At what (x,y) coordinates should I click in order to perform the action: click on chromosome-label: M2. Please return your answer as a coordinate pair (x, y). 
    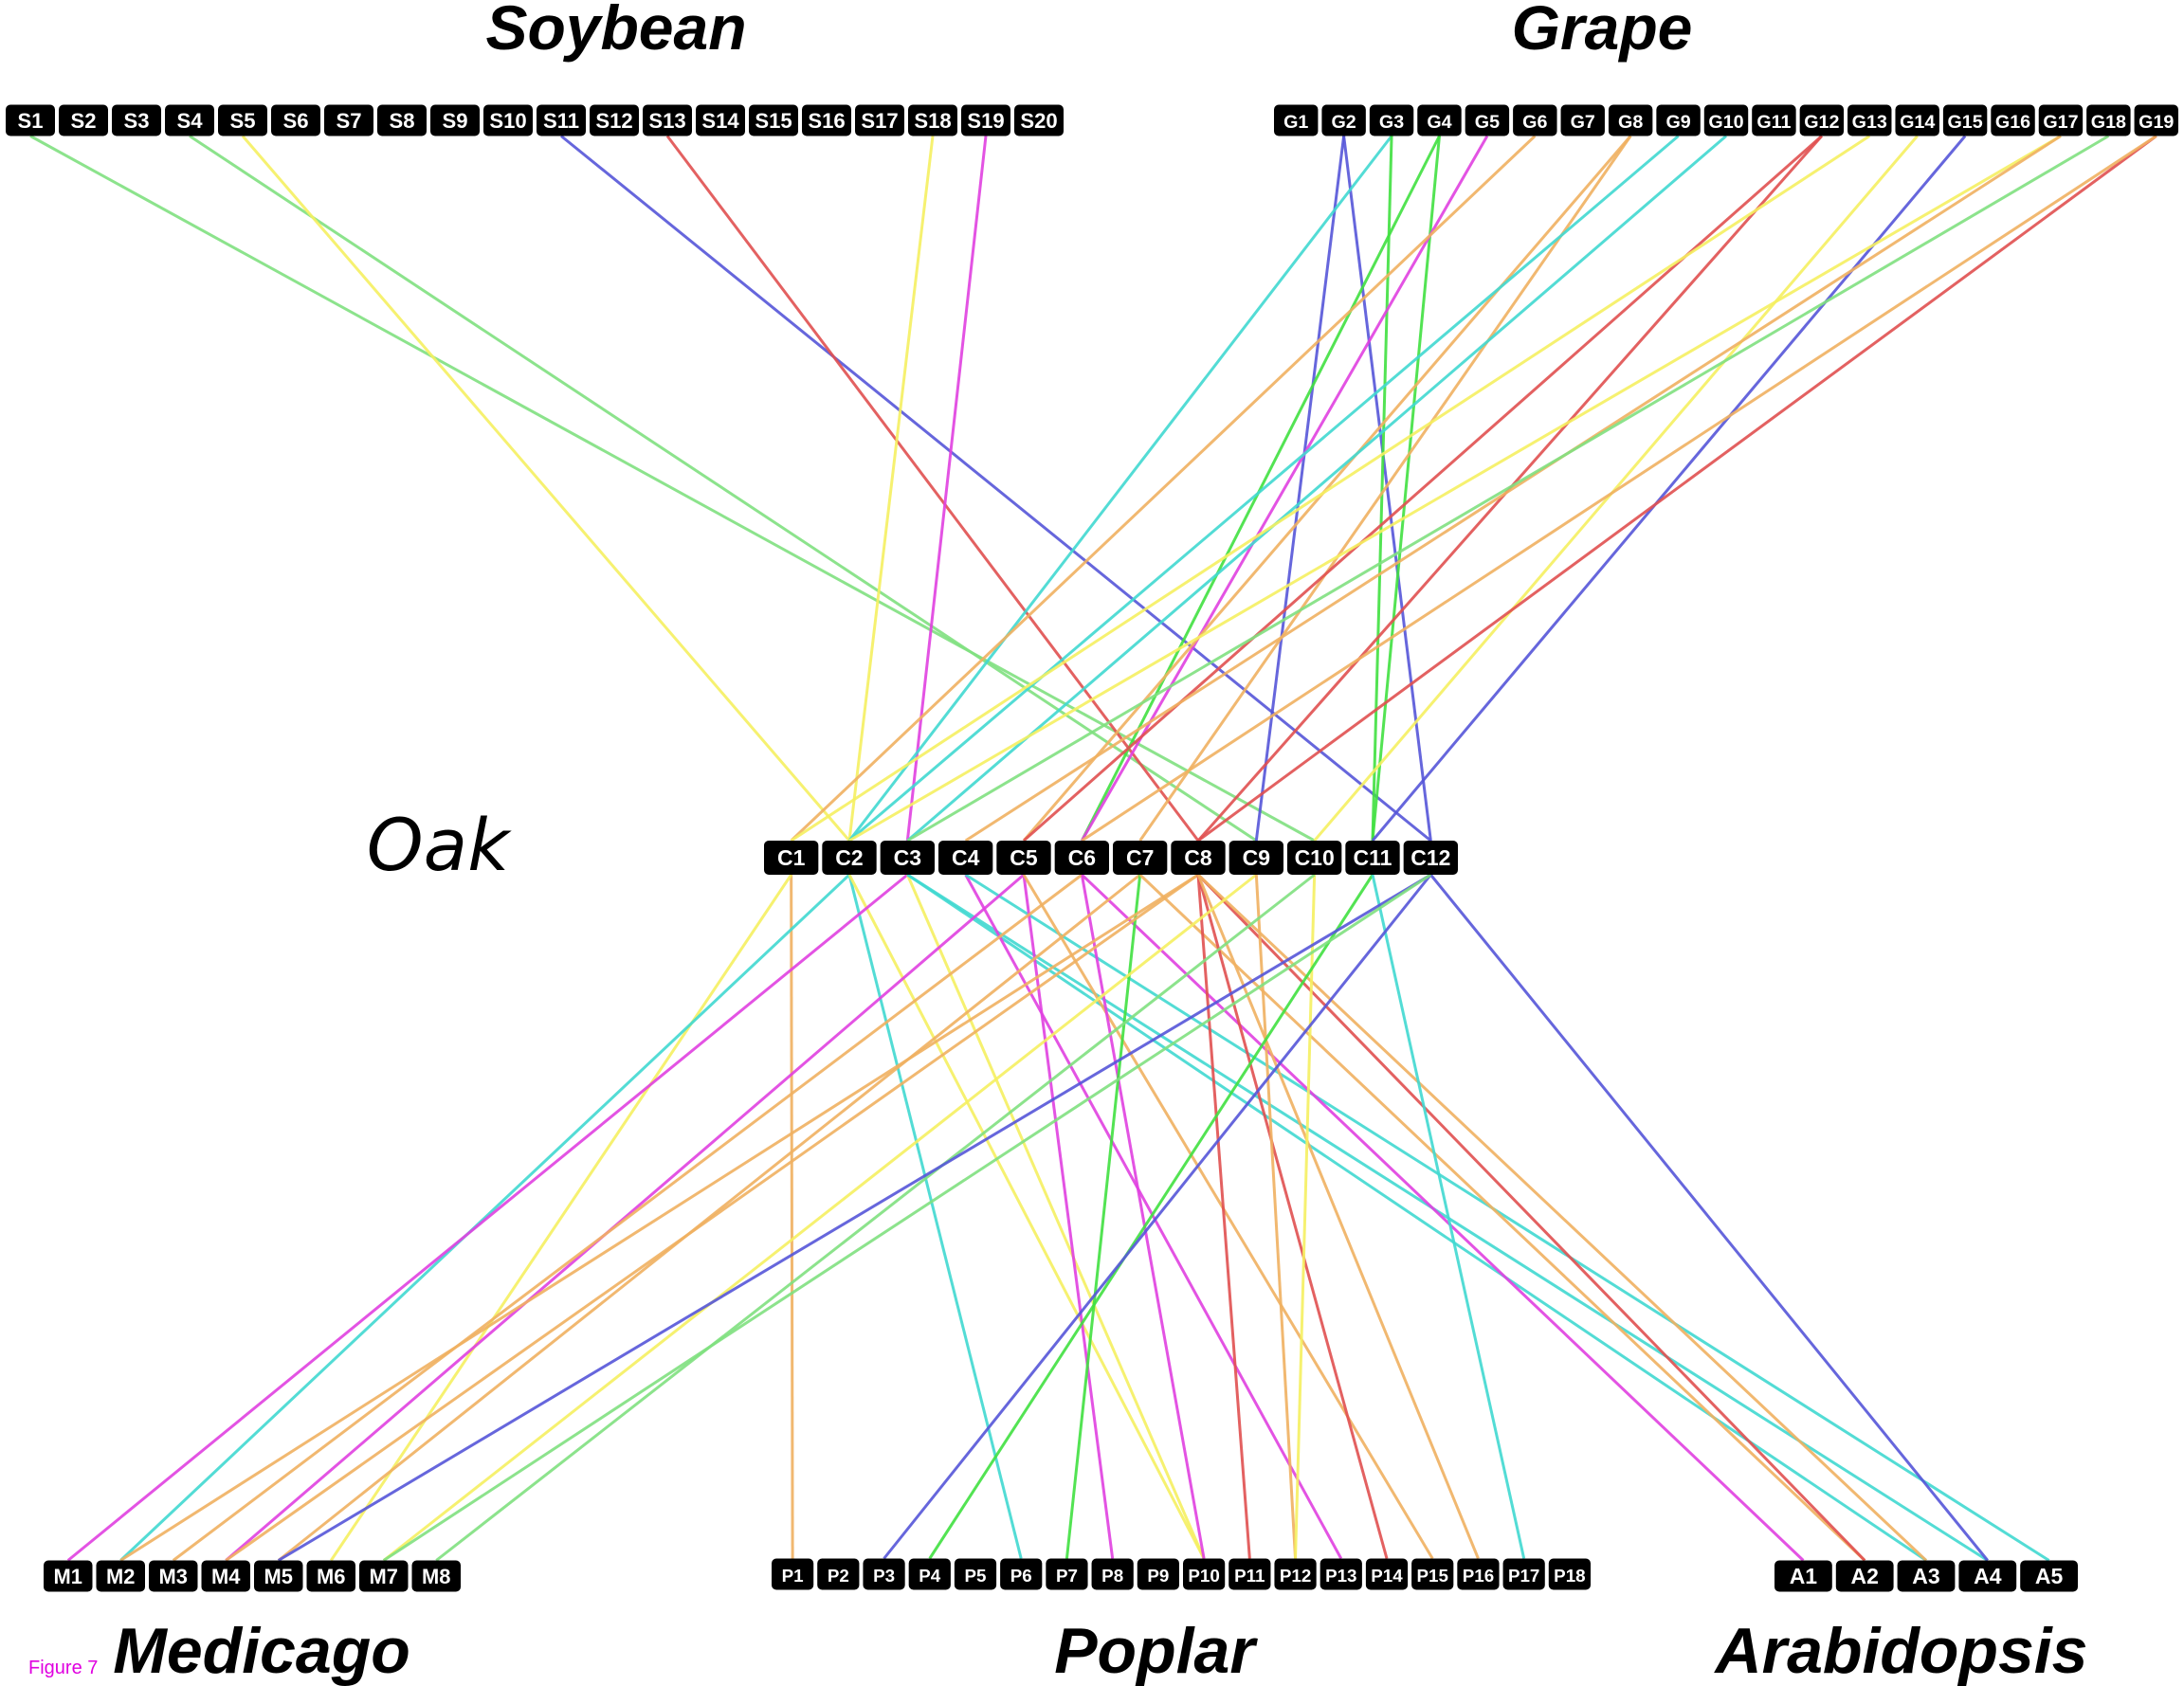
    Looking at the image, I should click on (120, 1576).